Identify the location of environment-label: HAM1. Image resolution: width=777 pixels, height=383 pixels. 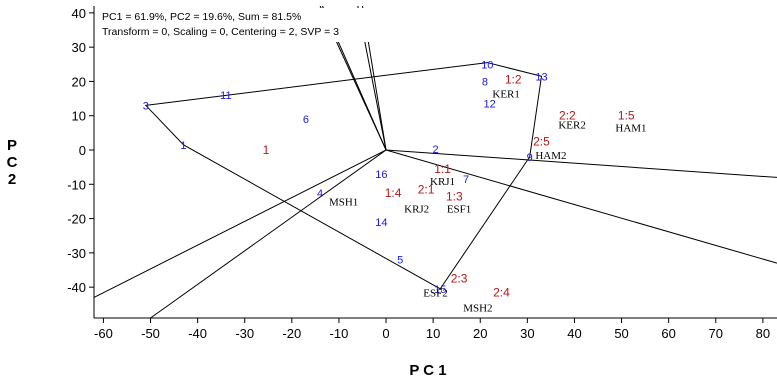
(630, 129).